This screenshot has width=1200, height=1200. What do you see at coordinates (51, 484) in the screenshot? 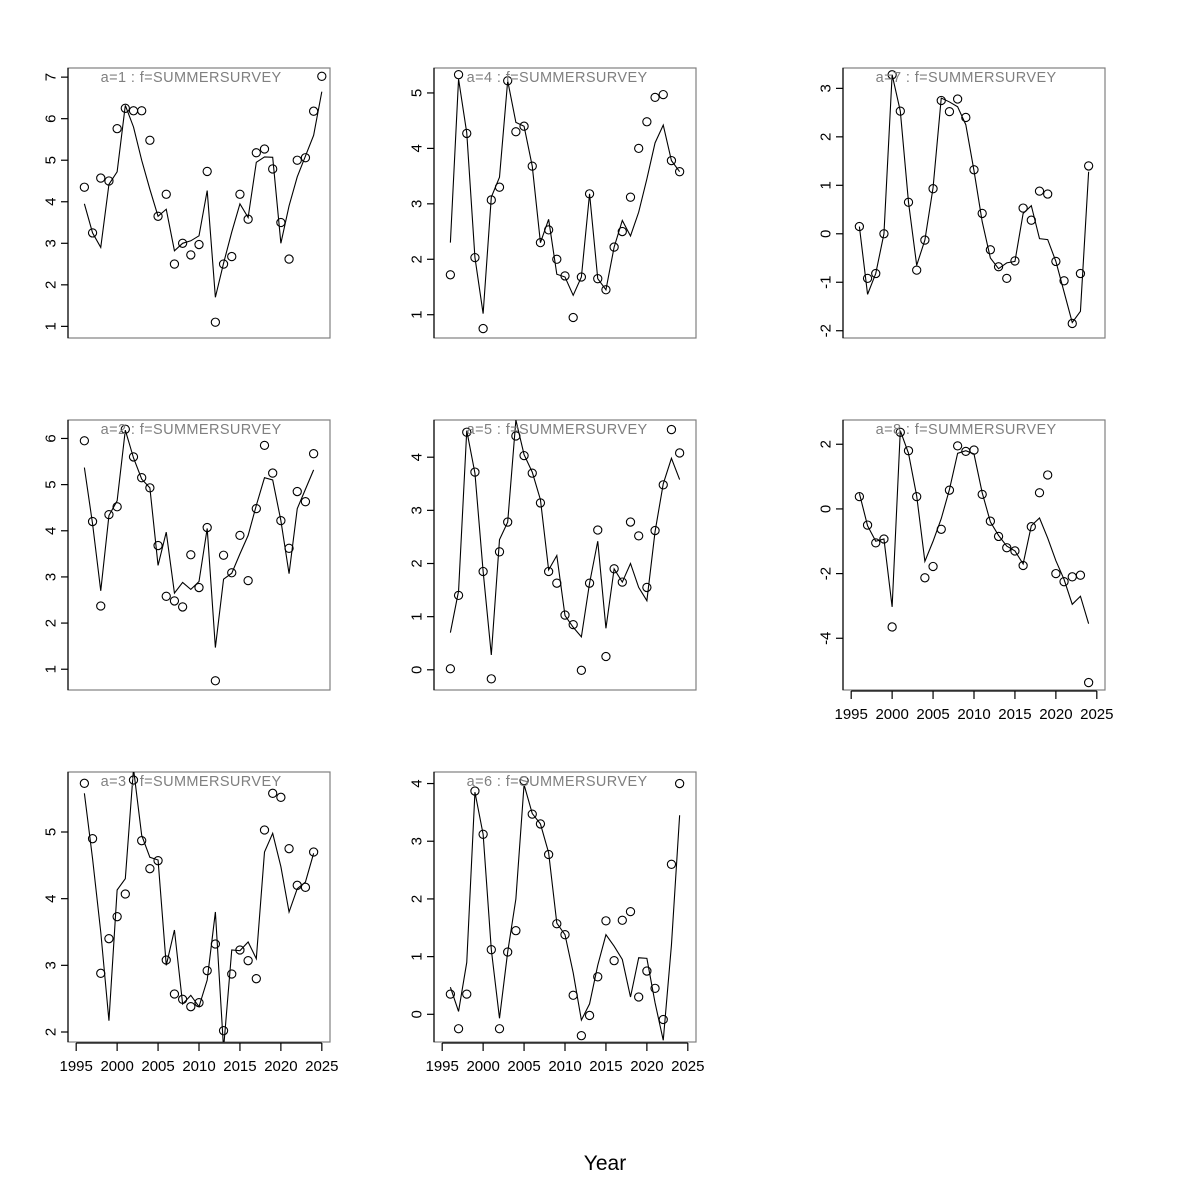
I see `y-axis-tick-label: 5` at bounding box center [51, 484].